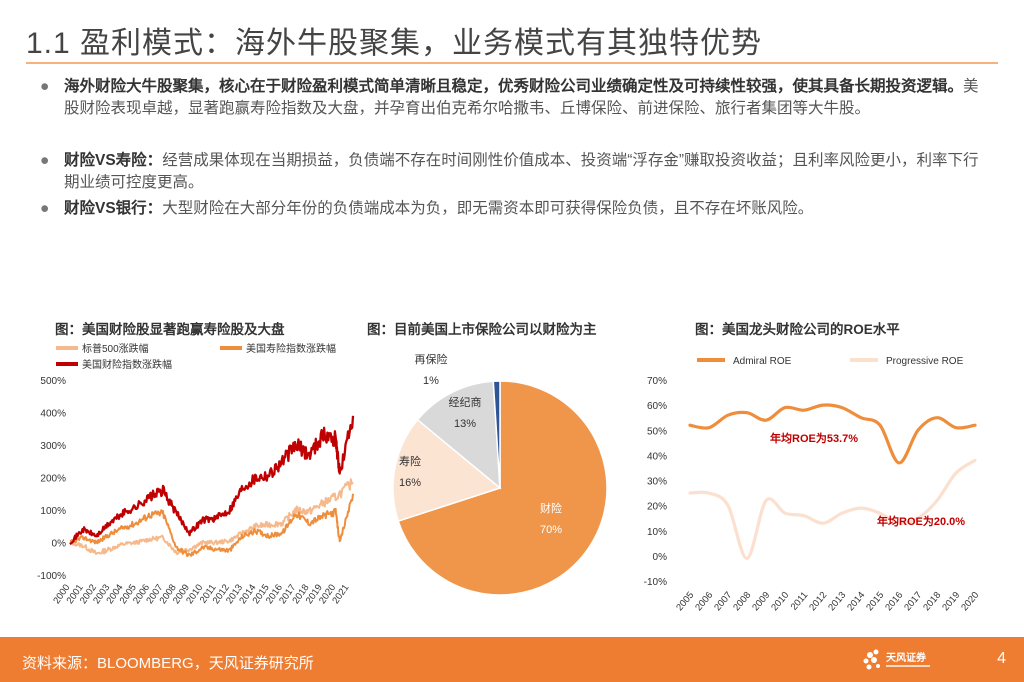  I want to click on logo-text: 天风证券, so click(906, 657).